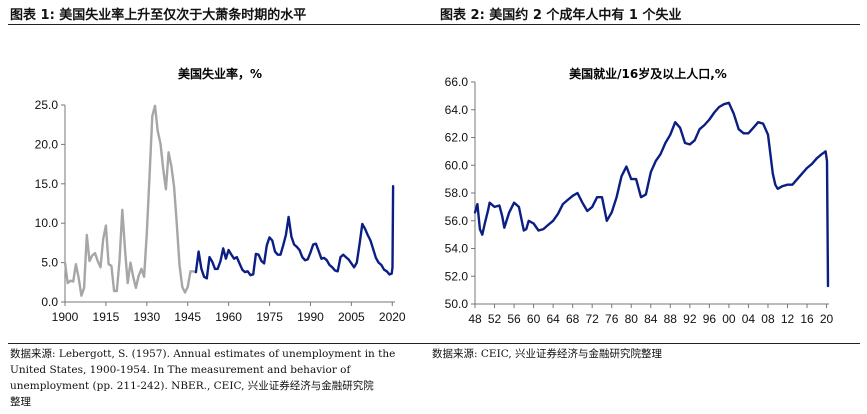 The image size is (867, 414). Describe the element at coordinates (827, 319) in the screenshot. I see `x-tick-label: 20` at that location.